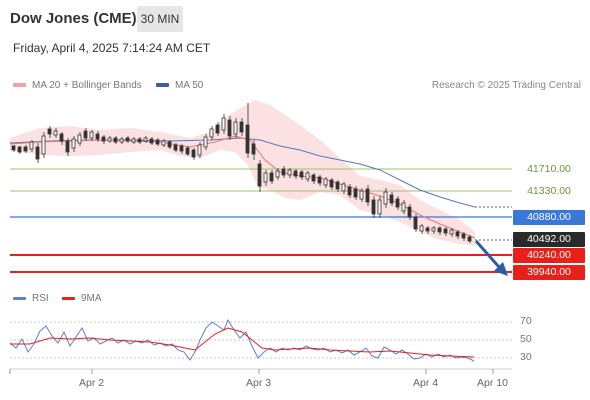 This screenshot has height=400, width=590. I want to click on ma9-label: 9MA, so click(91, 298).